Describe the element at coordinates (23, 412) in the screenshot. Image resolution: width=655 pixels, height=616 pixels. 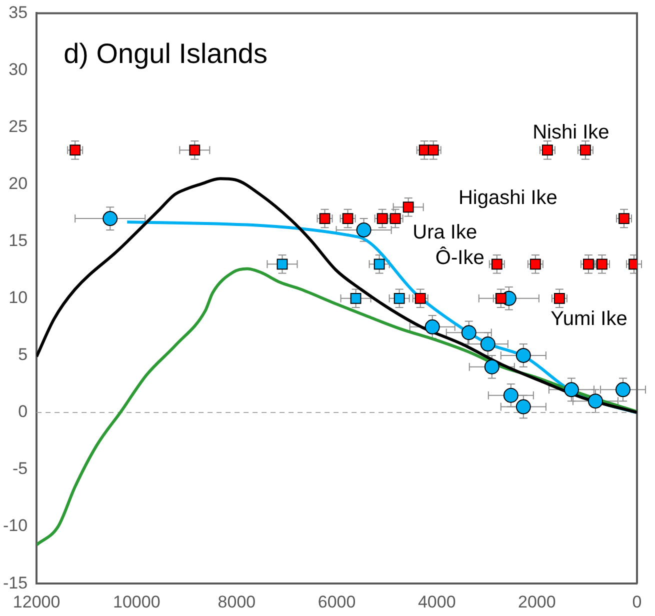
I see `y-tick-label: 0` at that location.